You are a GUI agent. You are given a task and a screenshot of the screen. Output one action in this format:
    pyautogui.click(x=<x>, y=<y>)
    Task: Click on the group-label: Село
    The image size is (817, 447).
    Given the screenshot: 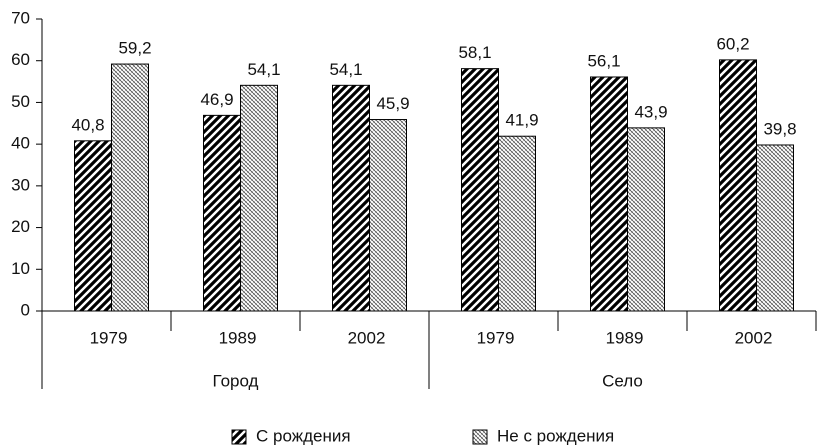 What is the action you would take?
    pyautogui.click(x=622, y=380)
    